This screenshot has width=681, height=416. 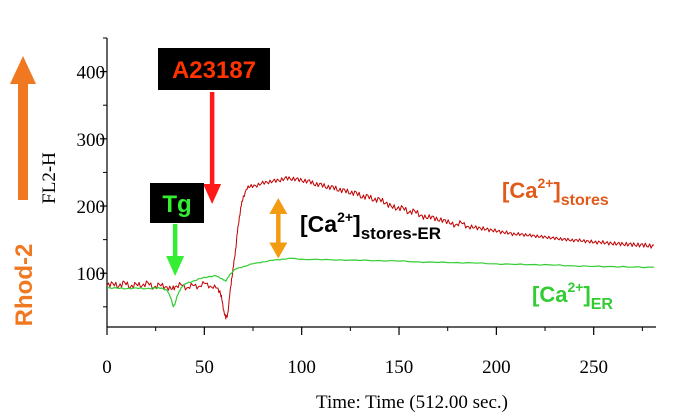 I want to click on stores-series-label: [Ca2+]stores, so click(x=555, y=192).